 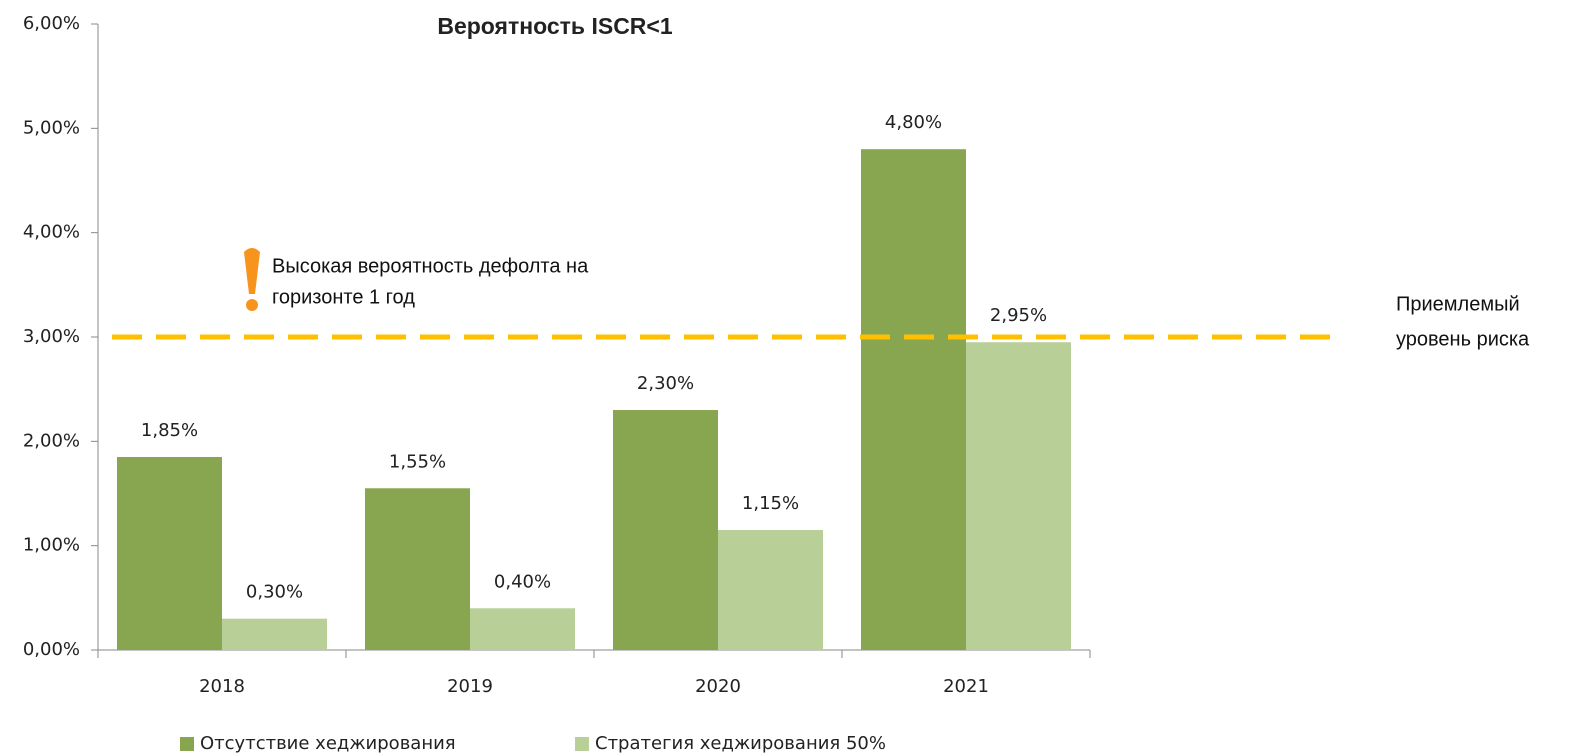 What do you see at coordinates (740, 743) in the screenshot?
I see `legend-label: Стратегия хеджирования 50%` at bounding box center [740, 743].